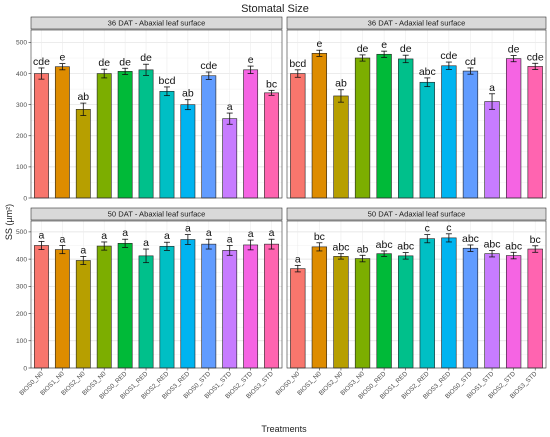  What do you see at coordinates (417, 214) in the screenshot?
I see `panel-title: 50 DAT - Adaxial leaf surface` at bounding box center [417, 214].